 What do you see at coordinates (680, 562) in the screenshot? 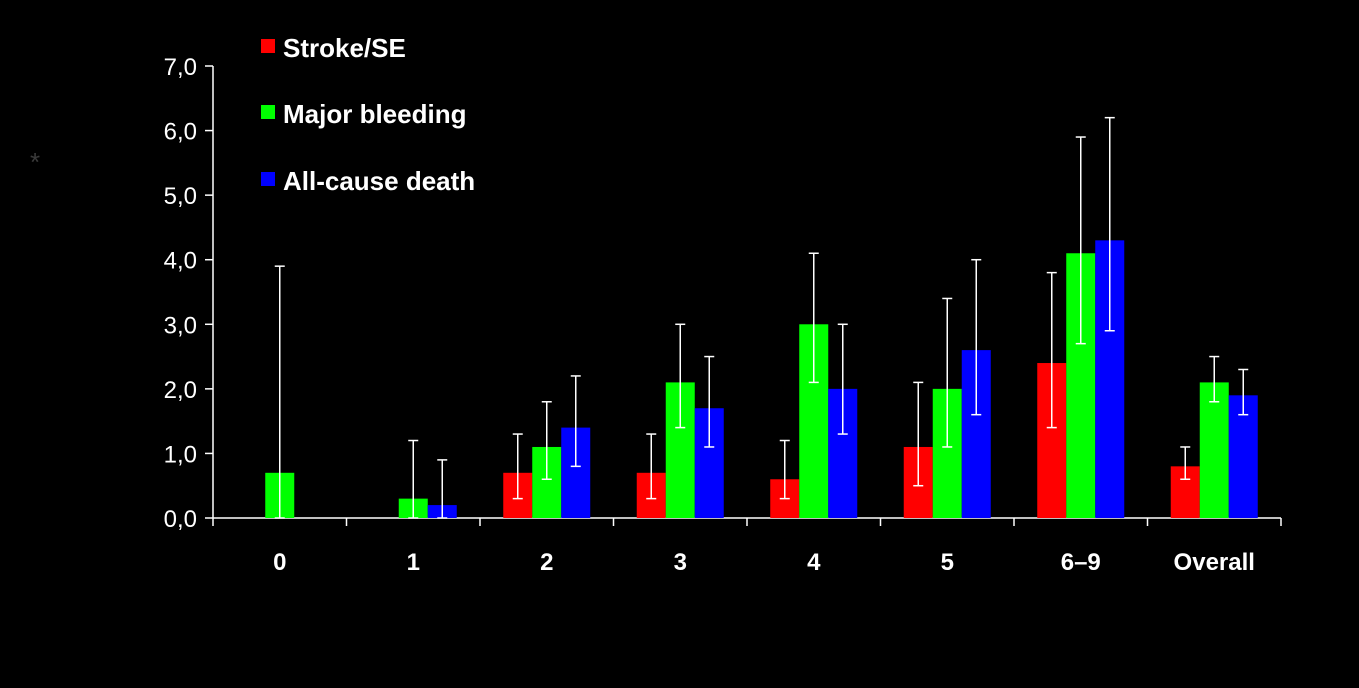
I see `x-tick-label: 3` at bounding box center [680, 562].